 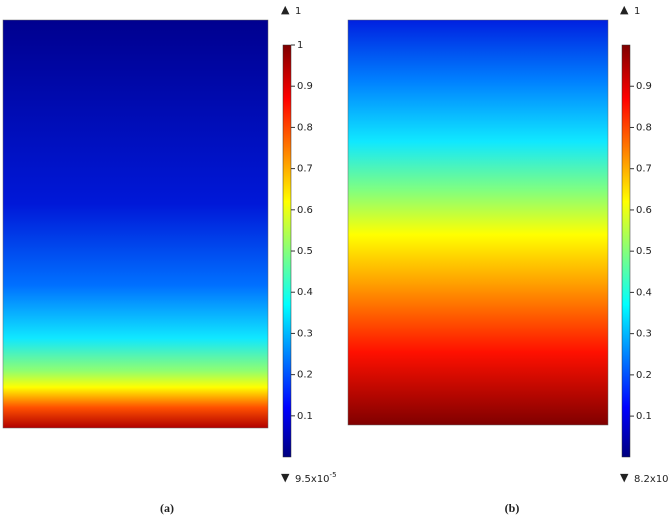 I want to click on tick-label: 1, so click(x=300, y=45).